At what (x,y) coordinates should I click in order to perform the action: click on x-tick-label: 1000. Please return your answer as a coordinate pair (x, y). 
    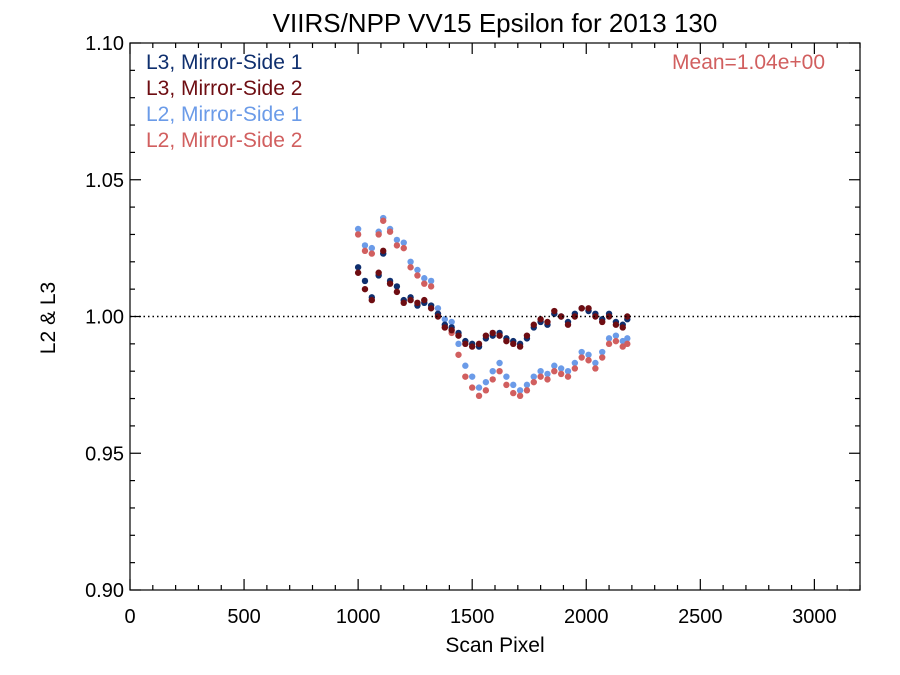
    Looking at the image, I should click on (358, 617).